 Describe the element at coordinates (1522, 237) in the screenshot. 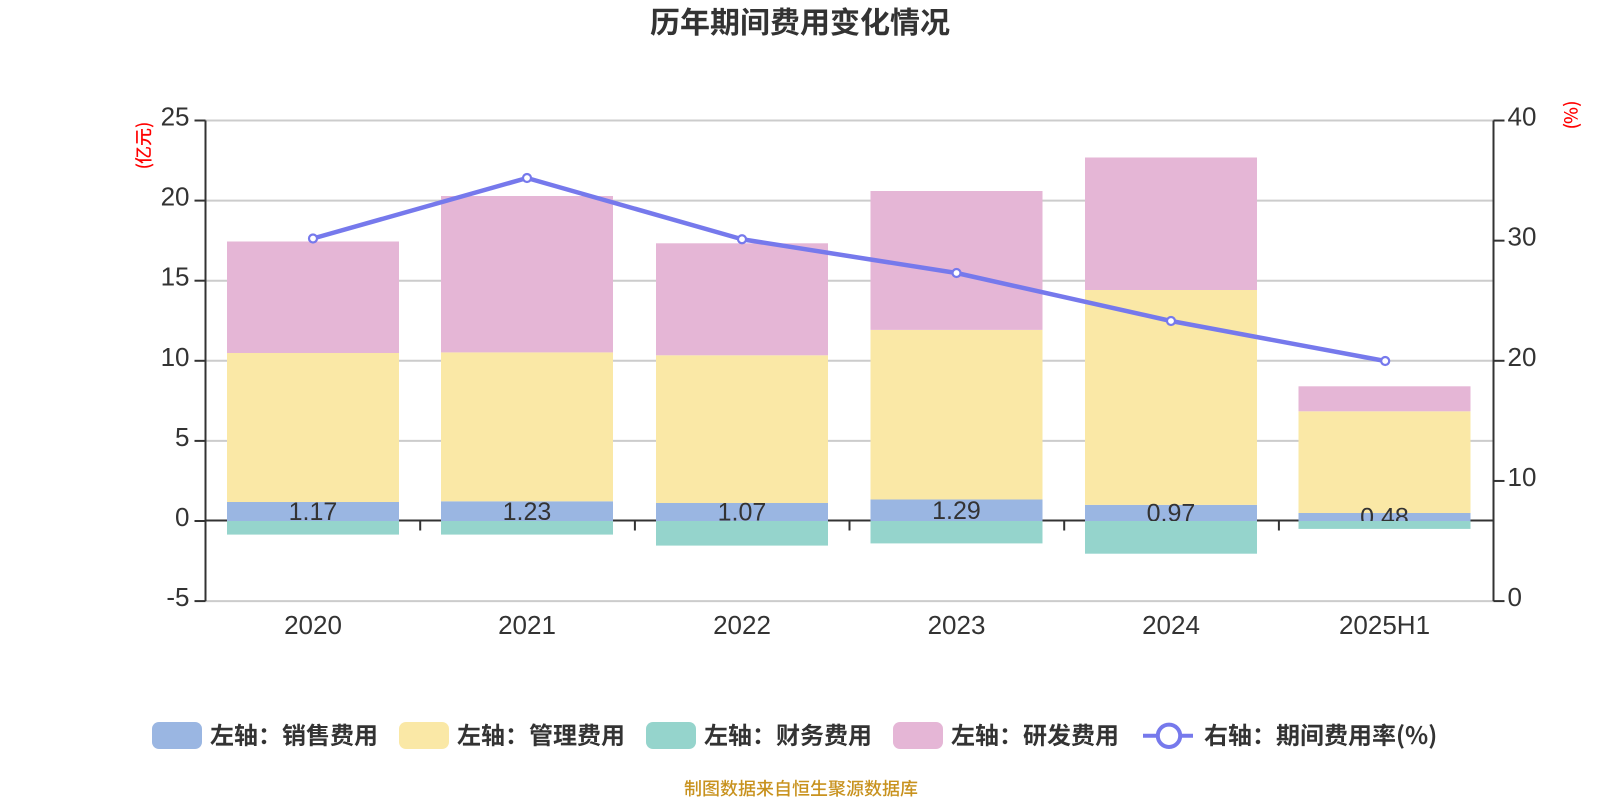

I see `svg-text: 30` at that location.